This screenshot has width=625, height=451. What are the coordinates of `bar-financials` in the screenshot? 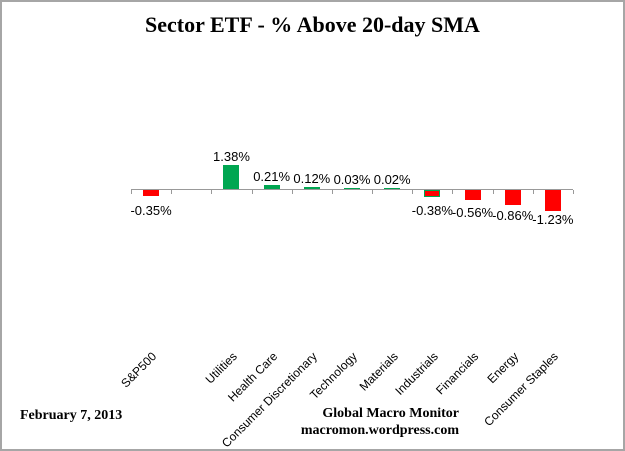 It's located at (472, 195).